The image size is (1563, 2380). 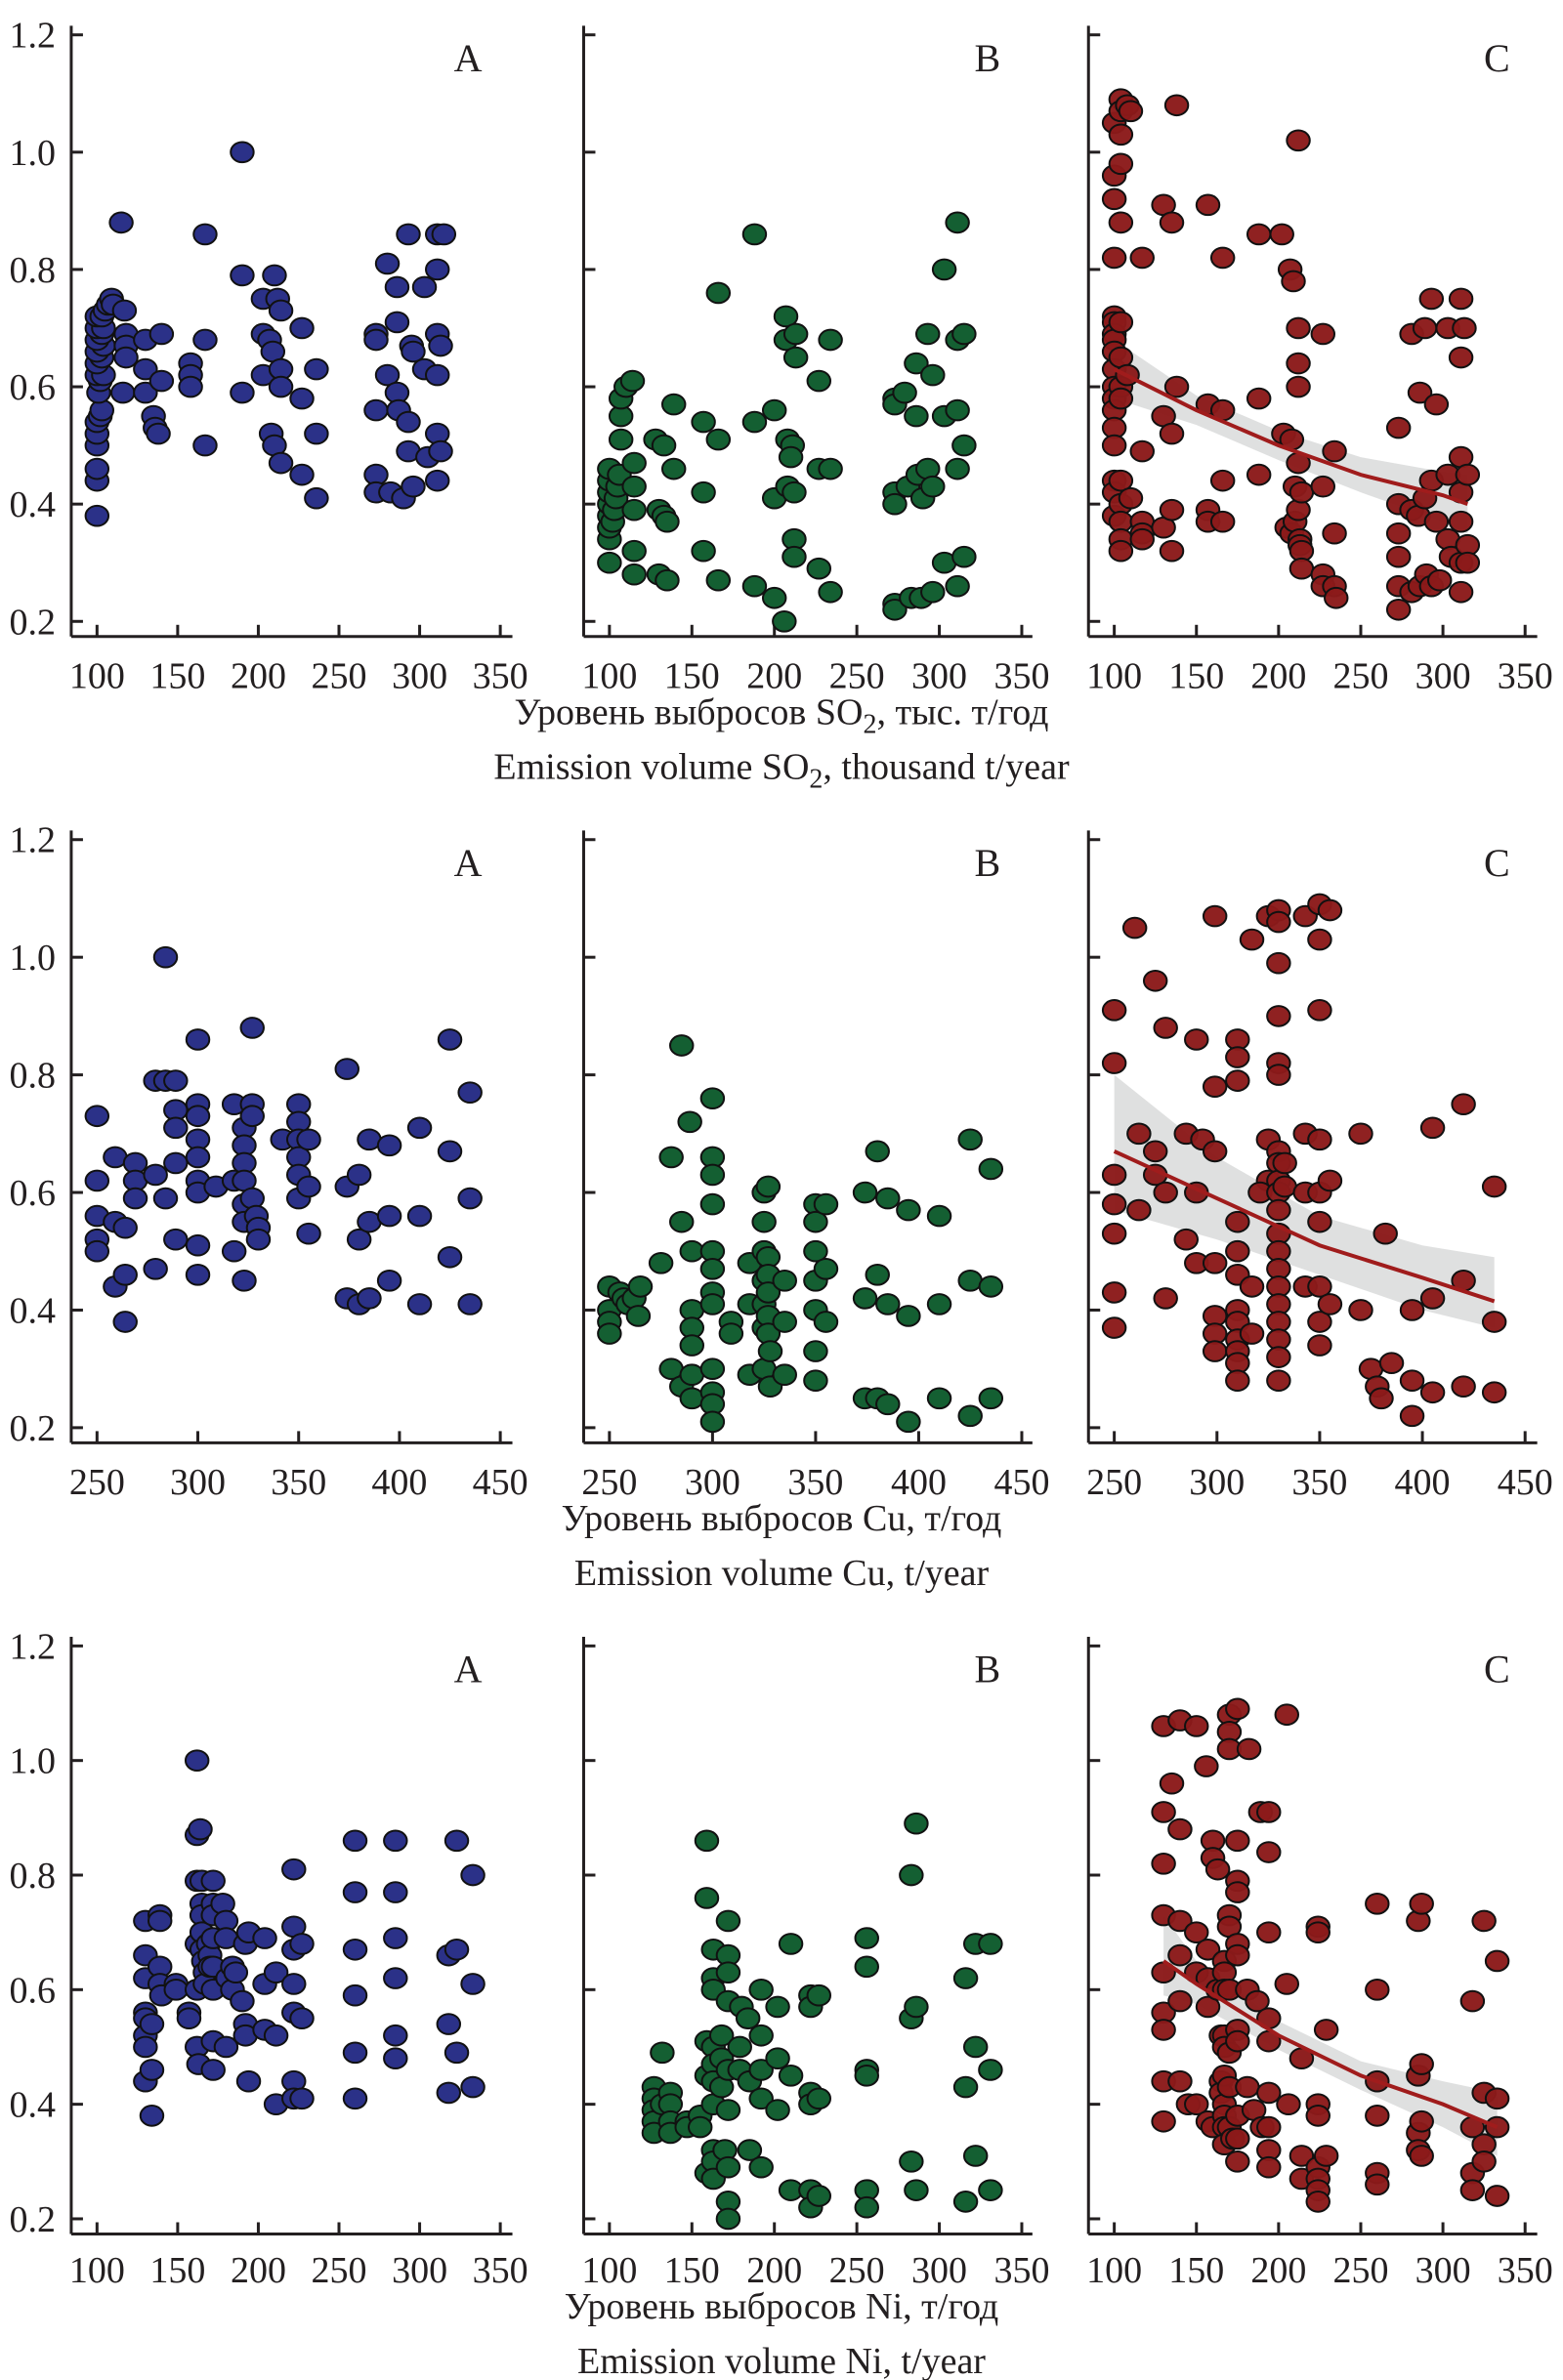 What do you see at coordinates (177, 676) in the screenshot?
I see `row1-panel-a-x-tick-label: 150` at bounding box center [177, 676].